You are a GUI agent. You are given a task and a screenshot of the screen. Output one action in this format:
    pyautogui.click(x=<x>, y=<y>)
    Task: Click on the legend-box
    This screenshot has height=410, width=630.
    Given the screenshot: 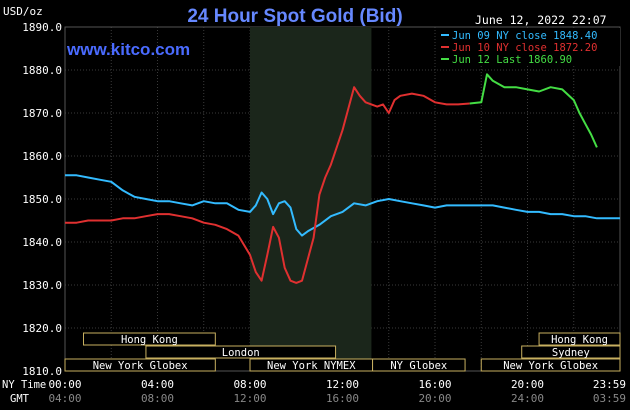 What is the action you would take?
    pyautogui.click(x=528, y=47)
    